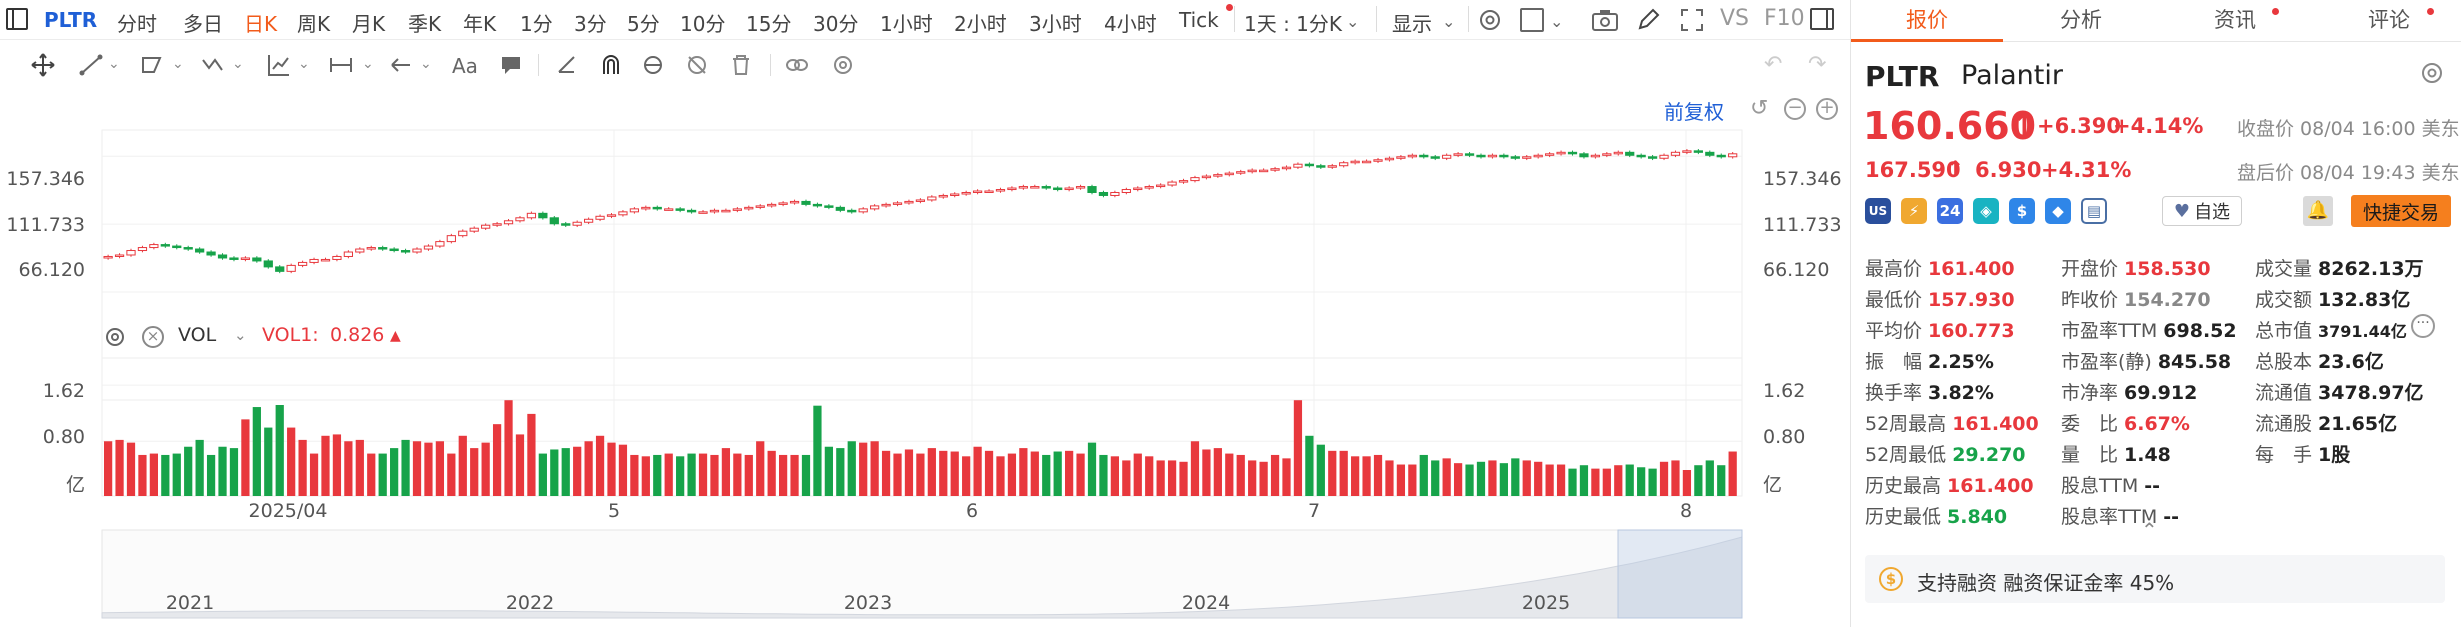 Image resolution: width=2461 pixels, height=627 pixels. What do you see at coordinates (2081, 20) in the screenshot?
I see `tab-analysis: 分析` at bounding box center [2081, 20].